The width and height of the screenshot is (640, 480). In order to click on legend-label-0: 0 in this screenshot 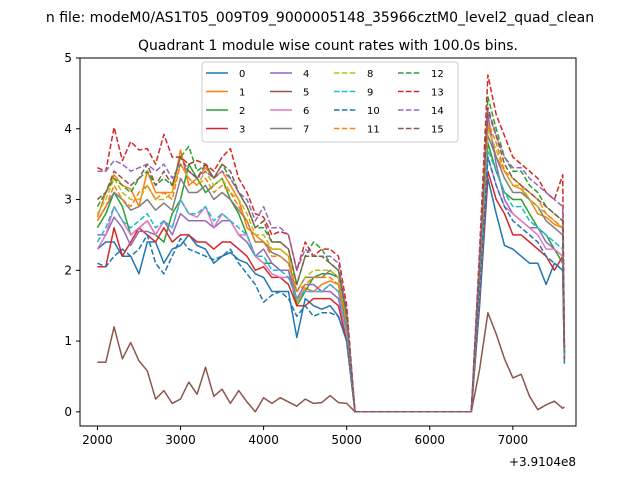, I will do `click(242, 74)`.